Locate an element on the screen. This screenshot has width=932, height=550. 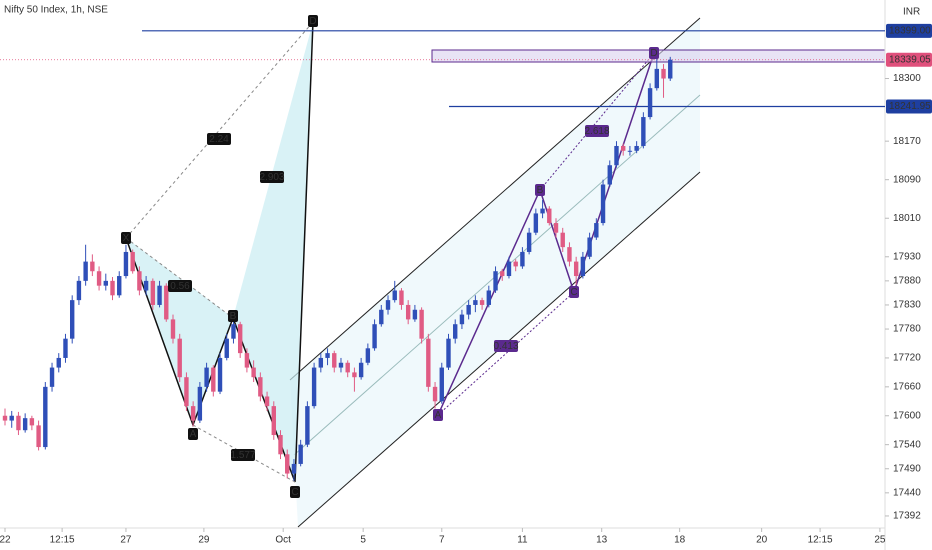
y-tick-label: 17600 is located at coordinates (907, 415).